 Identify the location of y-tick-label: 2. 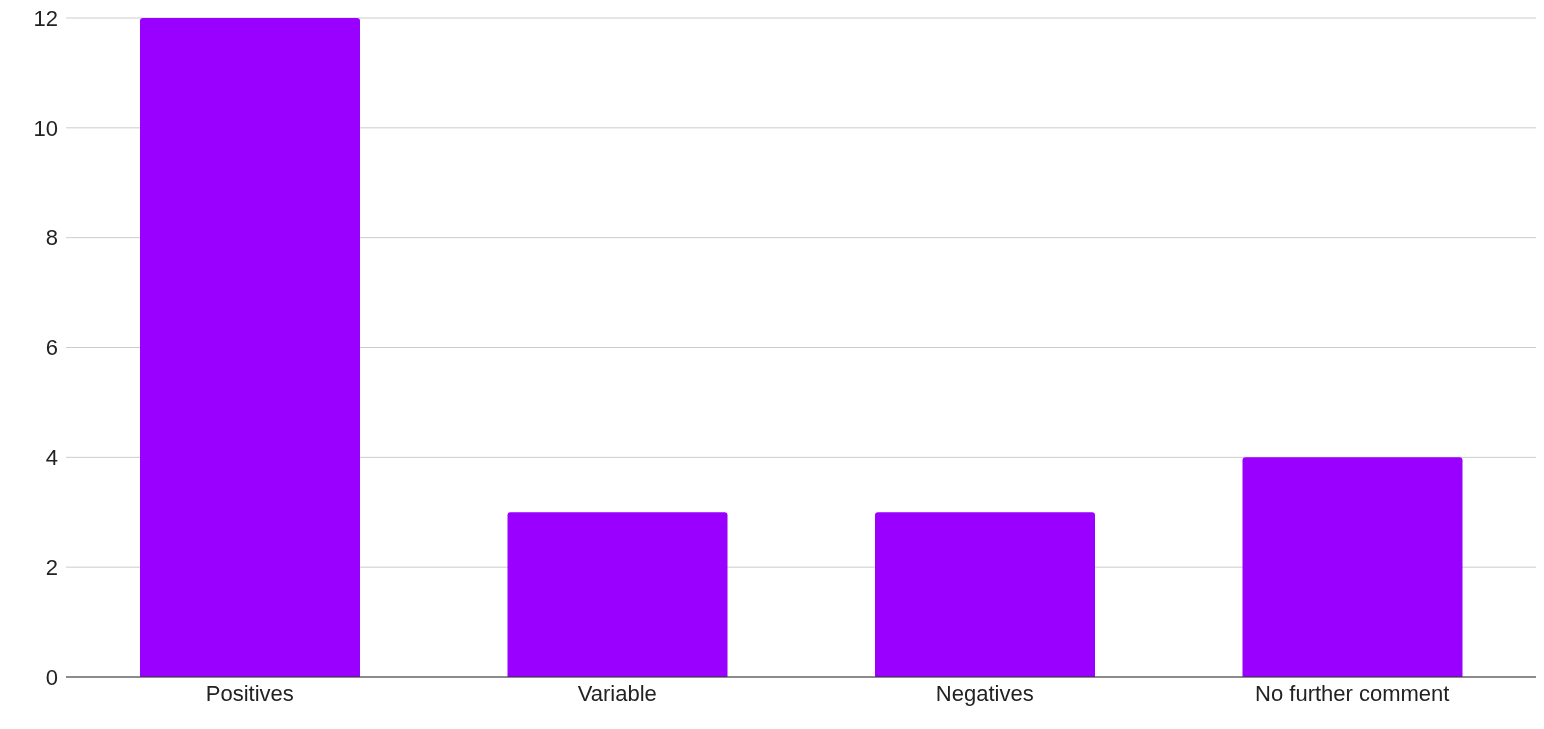
(51, 567).